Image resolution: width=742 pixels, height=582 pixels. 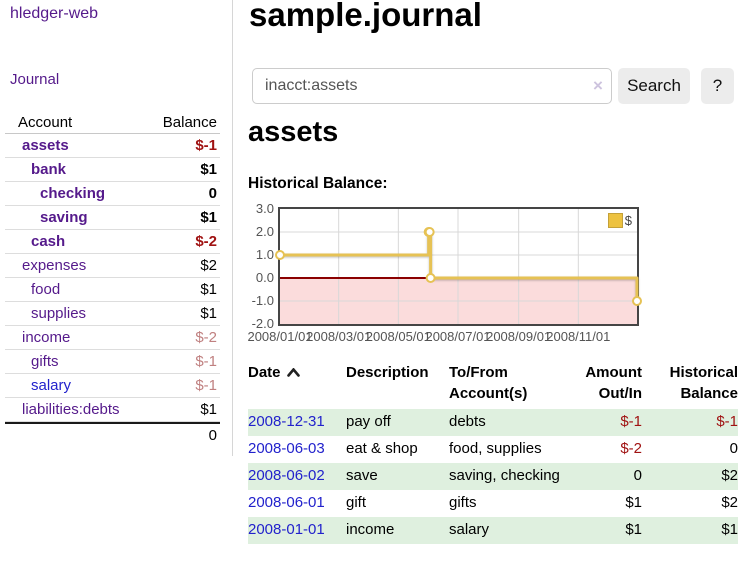 What do you see at coordinates (519, 336) in the screenshot?
I see `x-axis-tick-label: 2008/09/01` at bounding box center [519, 336].